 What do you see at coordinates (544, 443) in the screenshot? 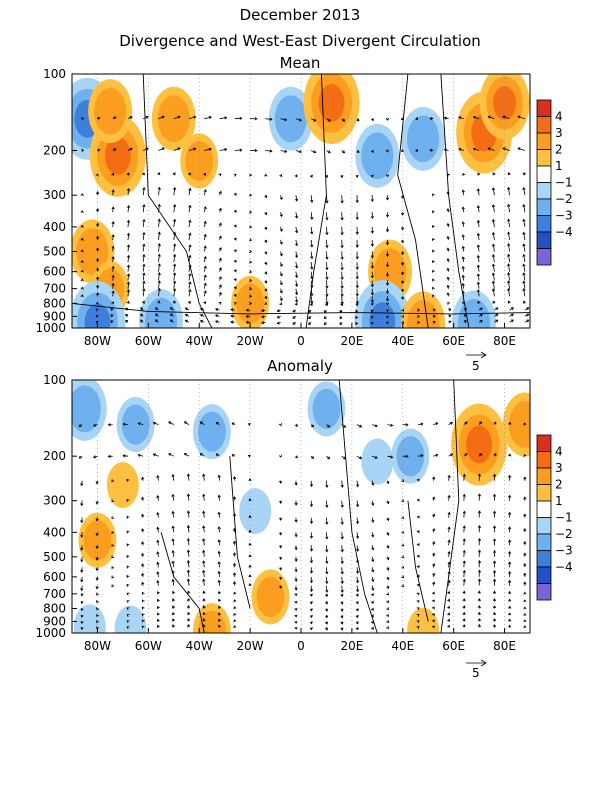
I see `colorbar-swatch` at bounding box center [544, 443].